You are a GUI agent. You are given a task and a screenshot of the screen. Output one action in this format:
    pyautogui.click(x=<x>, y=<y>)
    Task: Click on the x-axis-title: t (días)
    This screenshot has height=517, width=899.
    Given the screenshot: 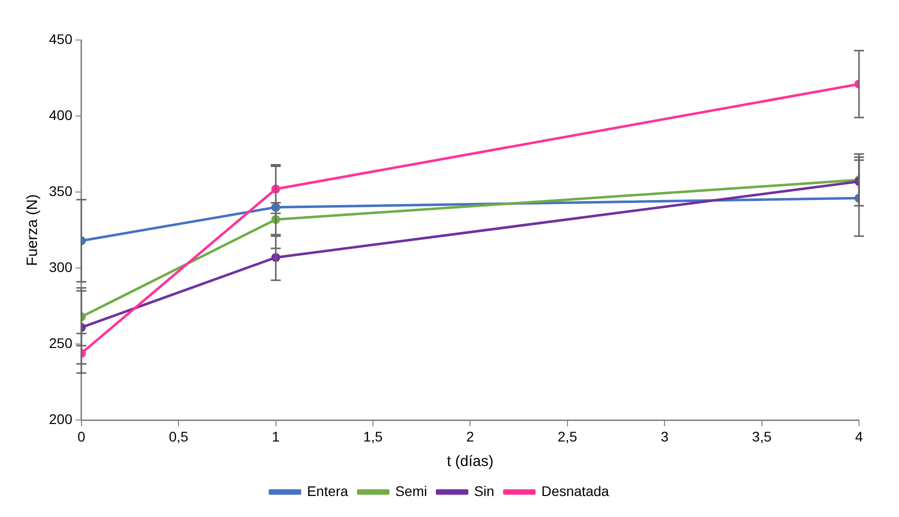 What is the action you would take?
    pyautogui.click(x=470, y=461)
    